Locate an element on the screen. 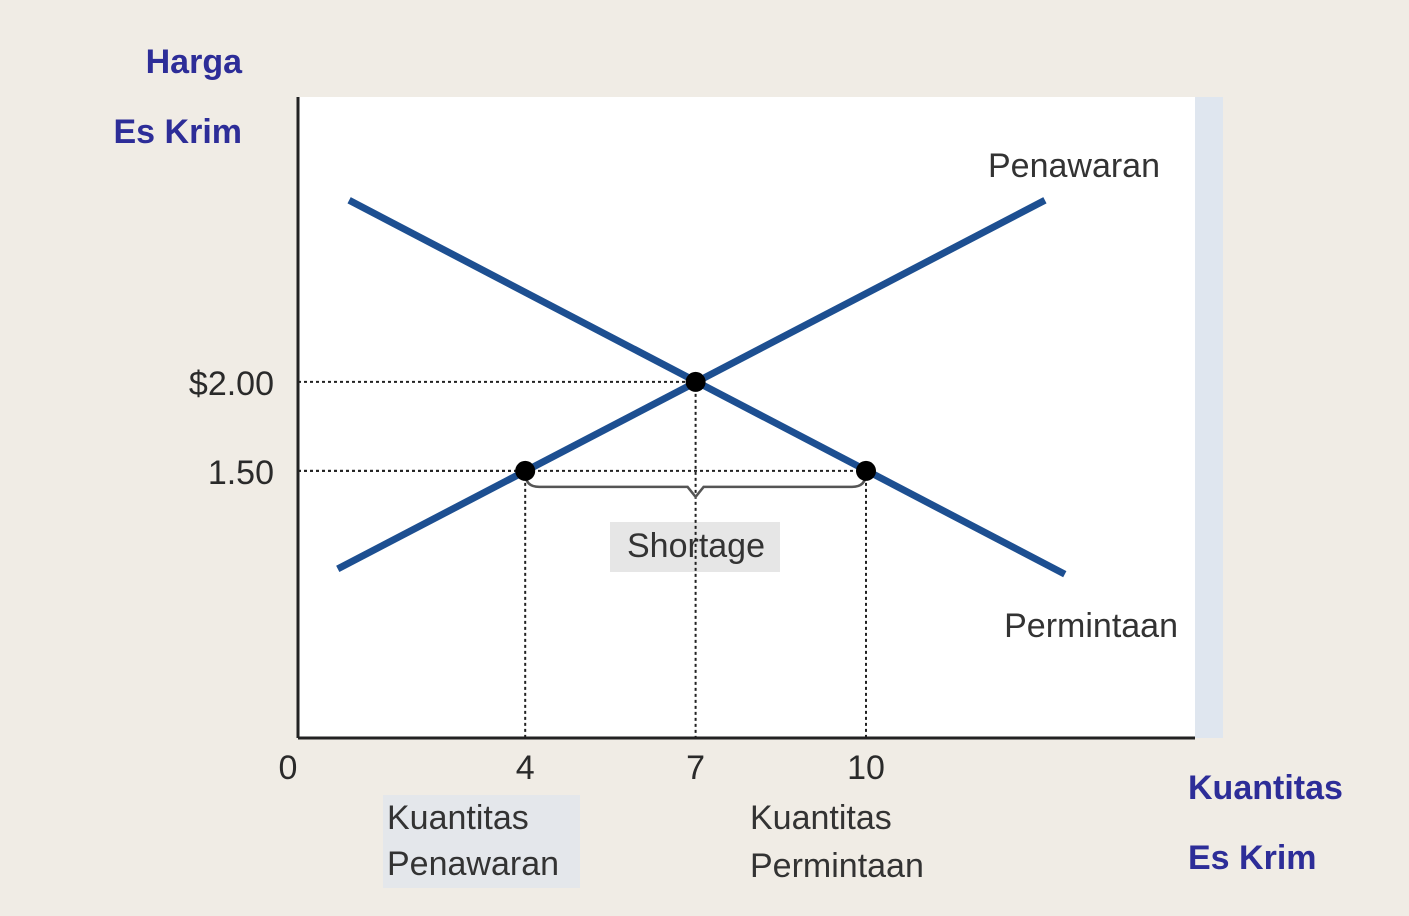  y-tick-label: $2.00 is located at coordinates (231, 384).